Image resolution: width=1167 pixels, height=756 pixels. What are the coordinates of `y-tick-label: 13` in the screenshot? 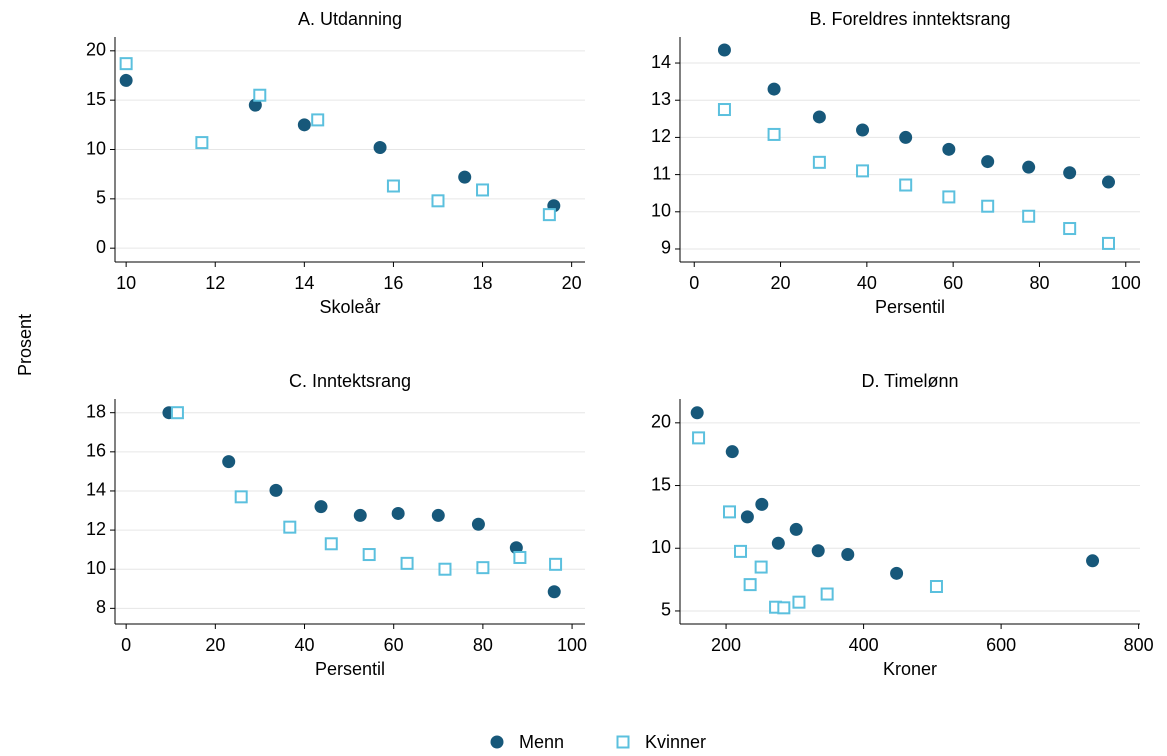 It's located at (661, 99).